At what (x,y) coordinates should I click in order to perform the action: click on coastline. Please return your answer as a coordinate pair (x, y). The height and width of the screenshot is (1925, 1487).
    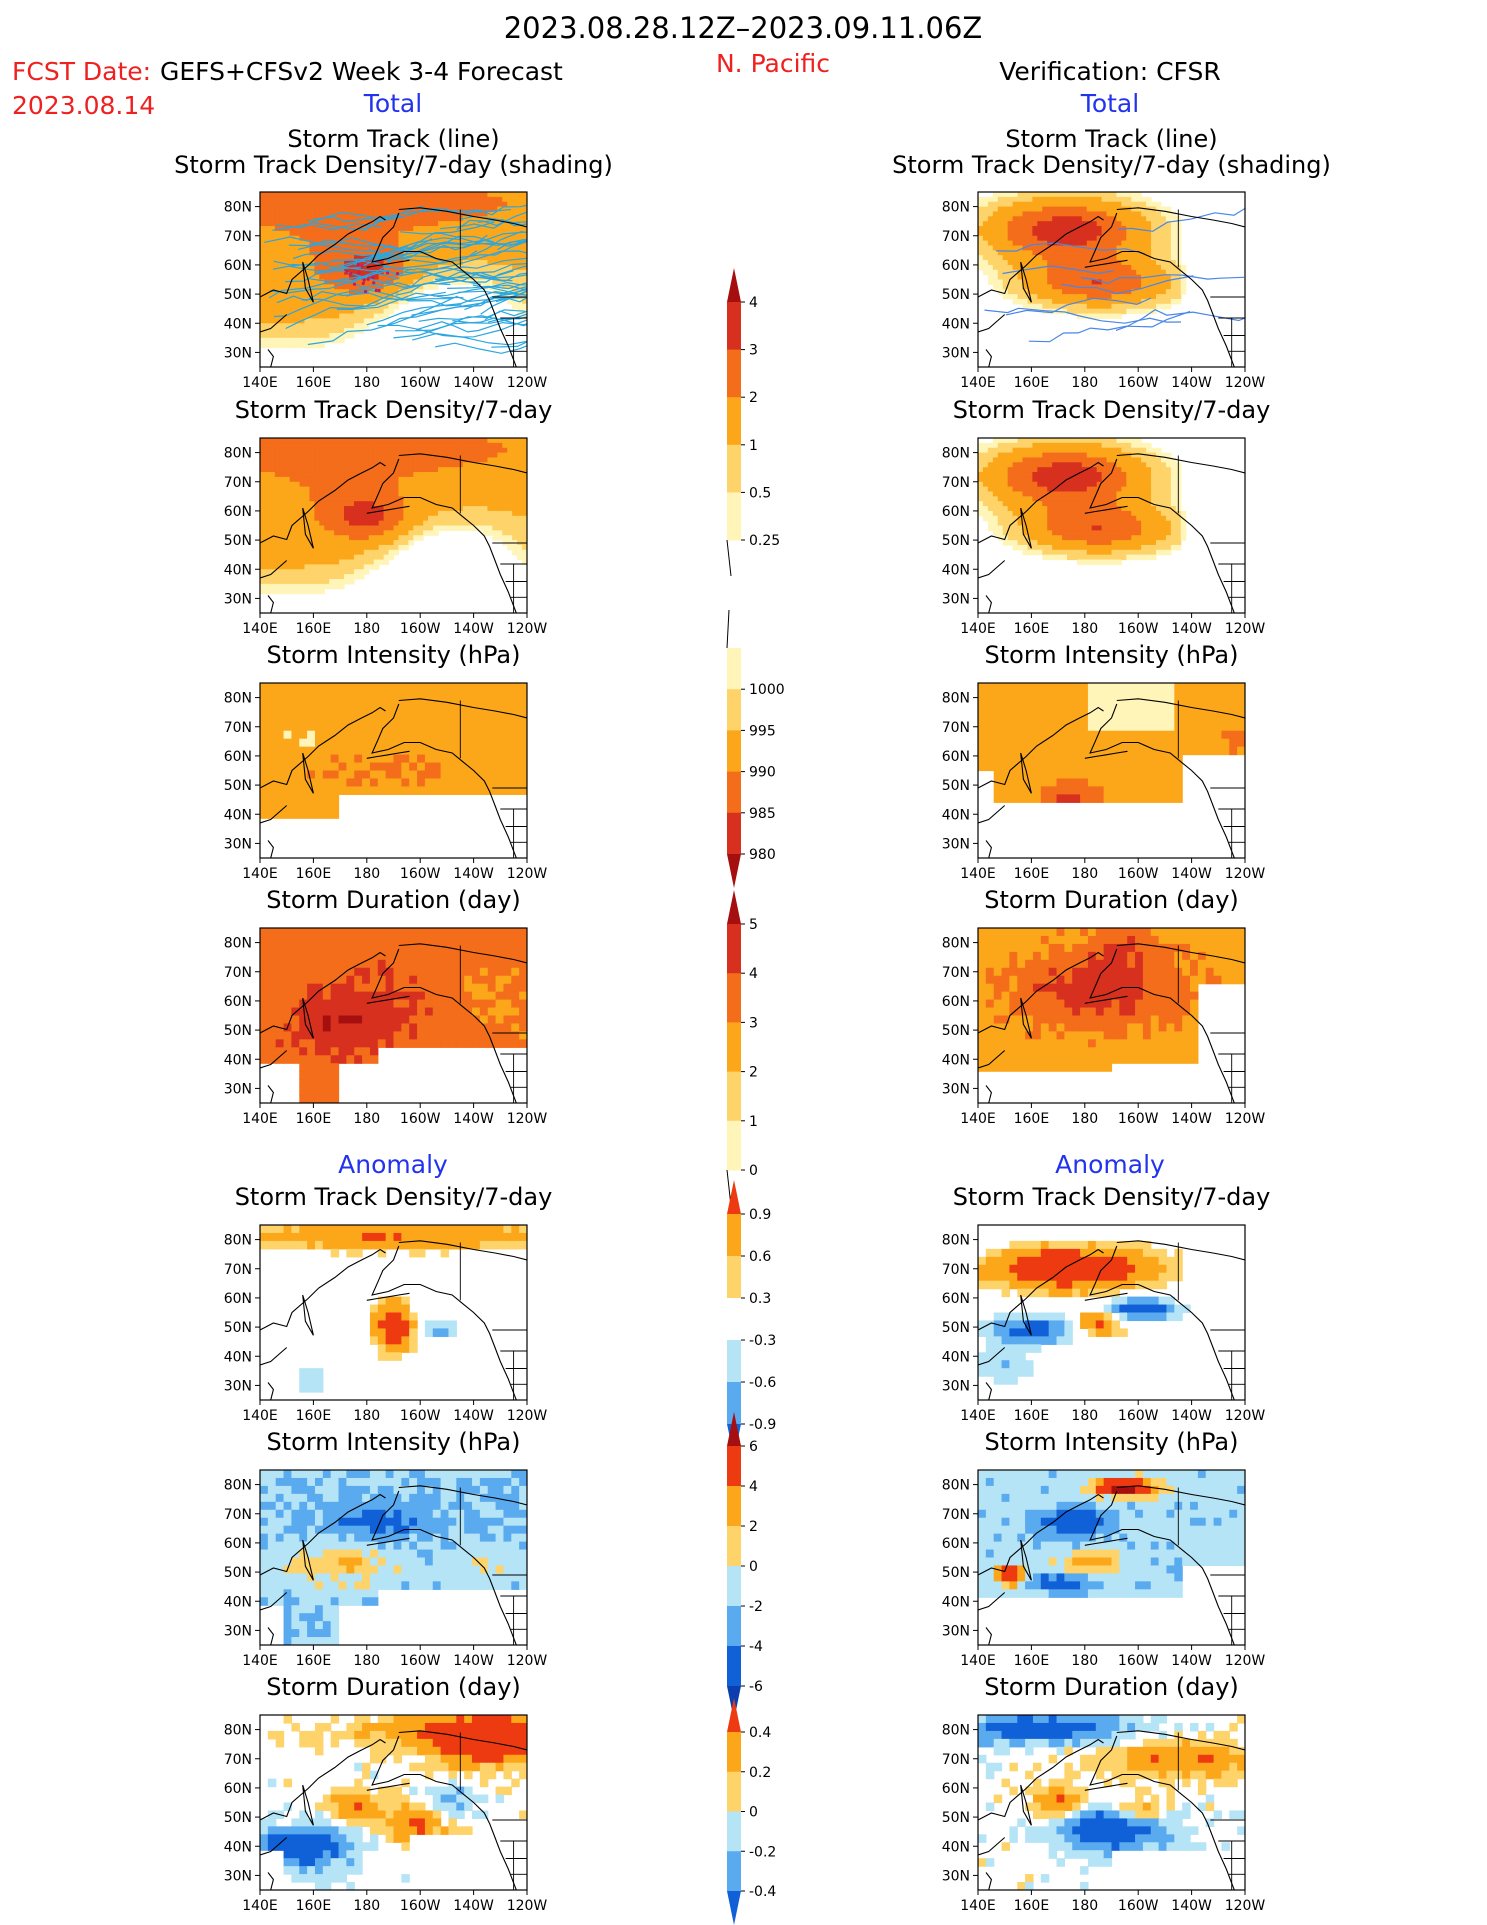
    Looking at the image, I should click on (274, 323).